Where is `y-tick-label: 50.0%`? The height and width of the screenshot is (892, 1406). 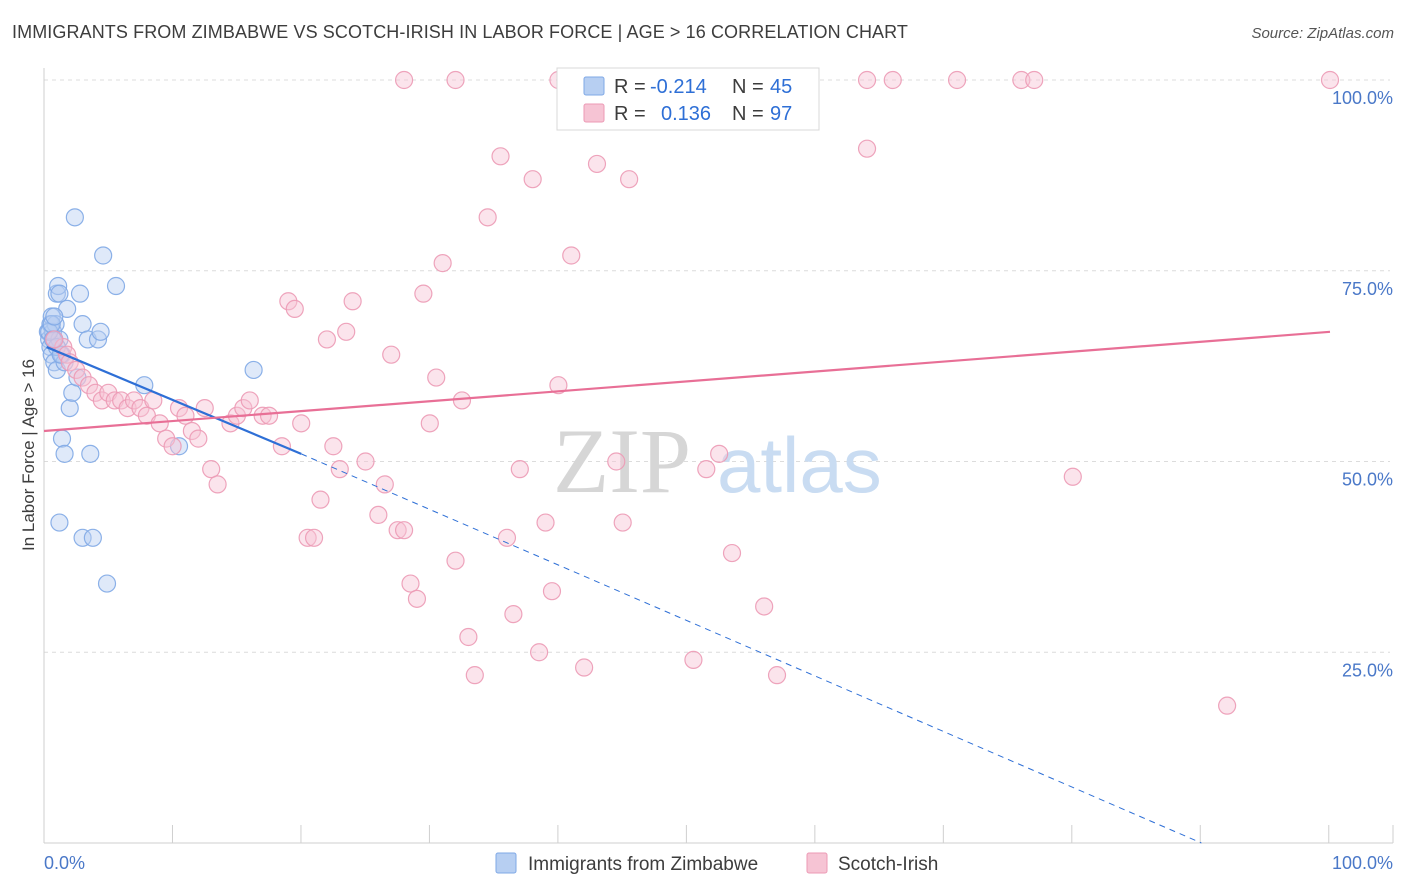 y-tick-label: 50.0% is located at coordinates (1367, 480).